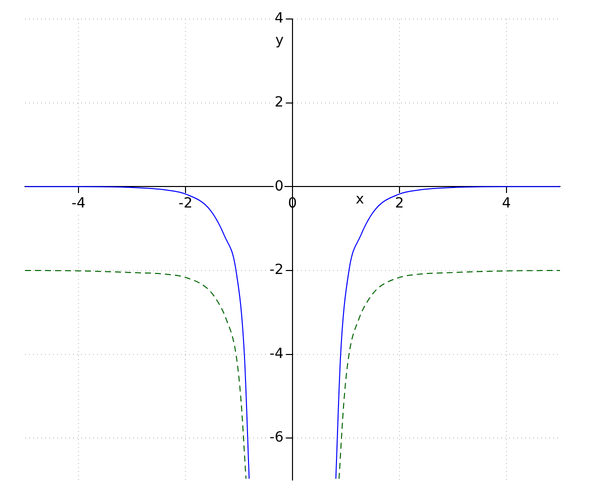  What do you see at coordinates (277, 270) in the screenshot?
I see `y-tick-label: -2` at bounding box center [277, 270].